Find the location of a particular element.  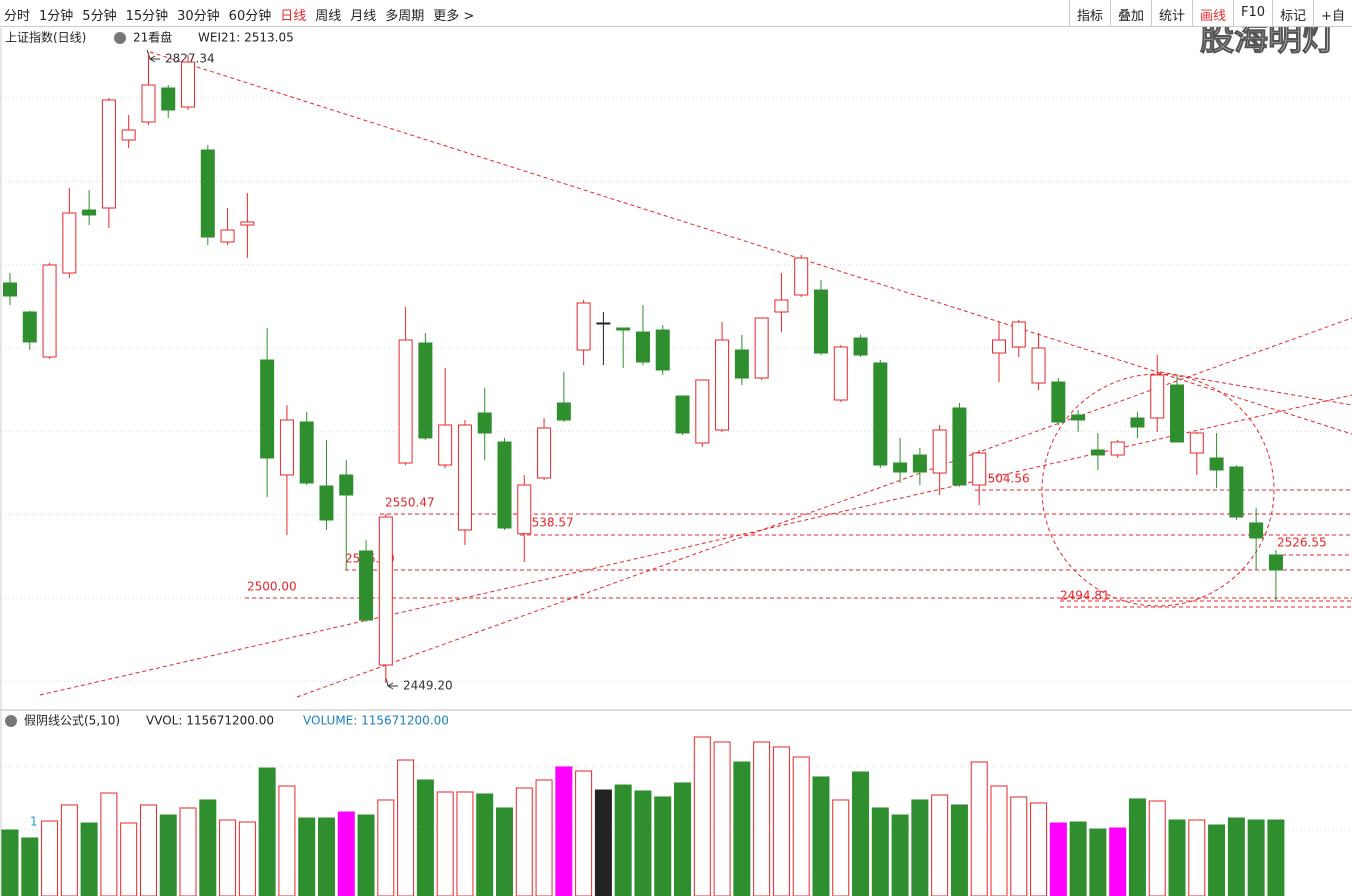

period-tab: 分时 is located at coordinates (17, 16).